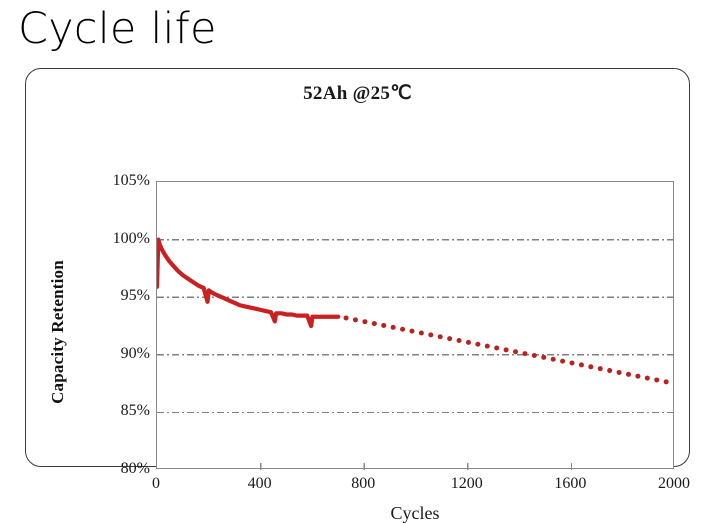 This screenshot has height=524, width=720. What do you see at coordinates (117, 29) in the screenshot?
I see `page-title: Cycle life` at bounding box center [117, 29].